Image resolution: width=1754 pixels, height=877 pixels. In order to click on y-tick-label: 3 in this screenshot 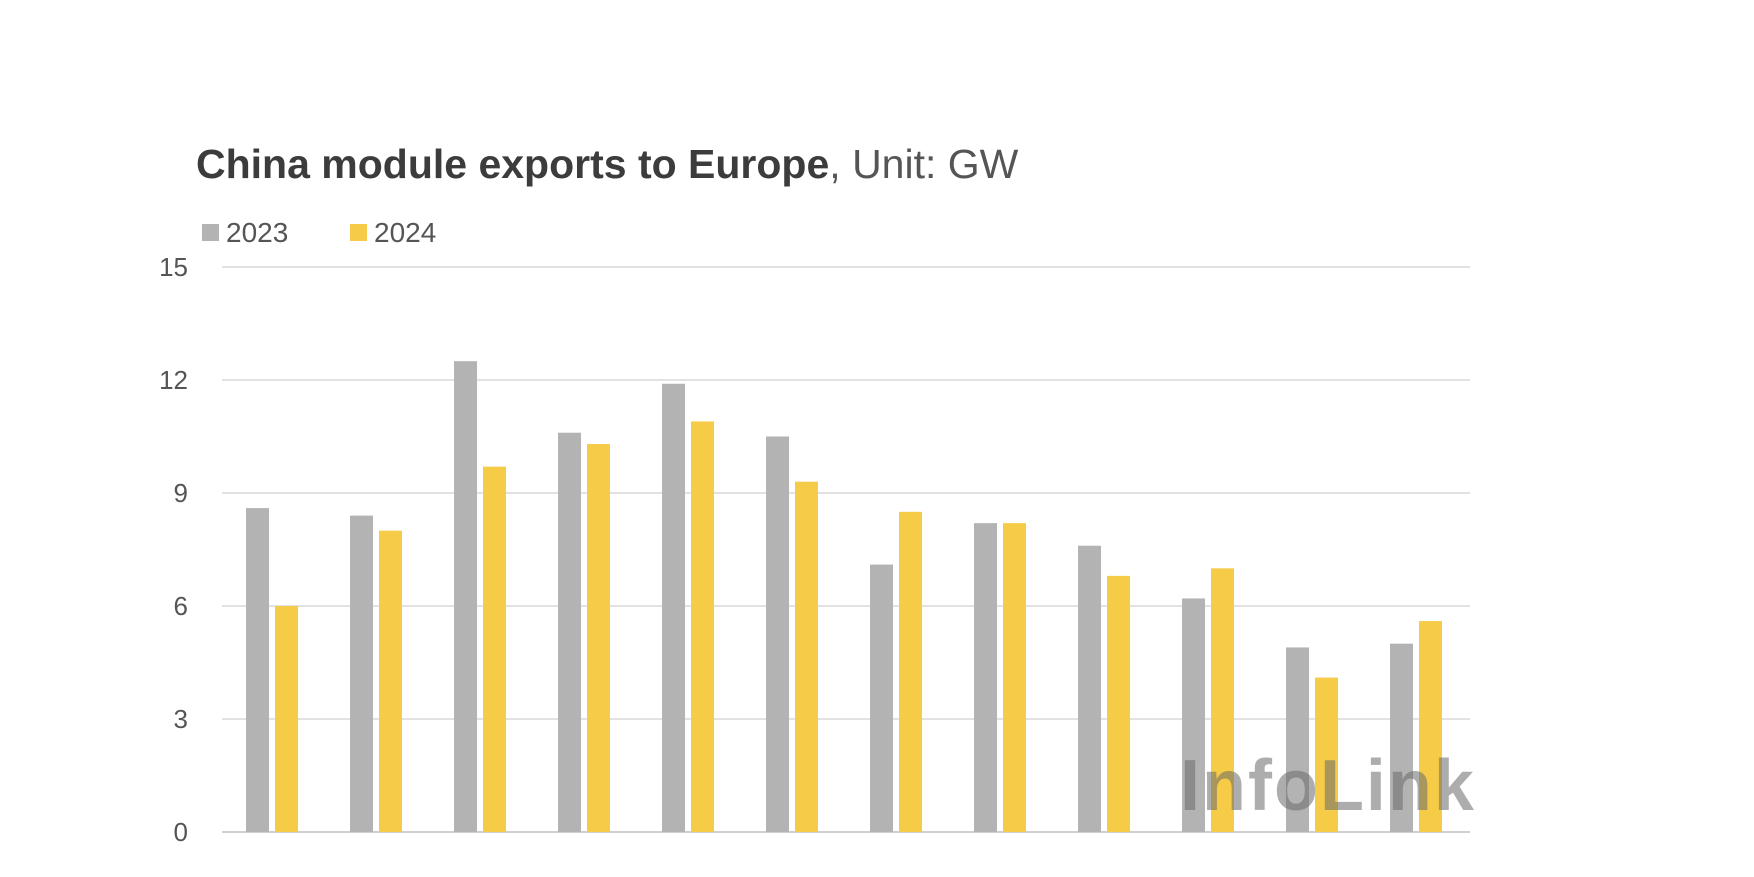, I will do `click(181, 719)`.